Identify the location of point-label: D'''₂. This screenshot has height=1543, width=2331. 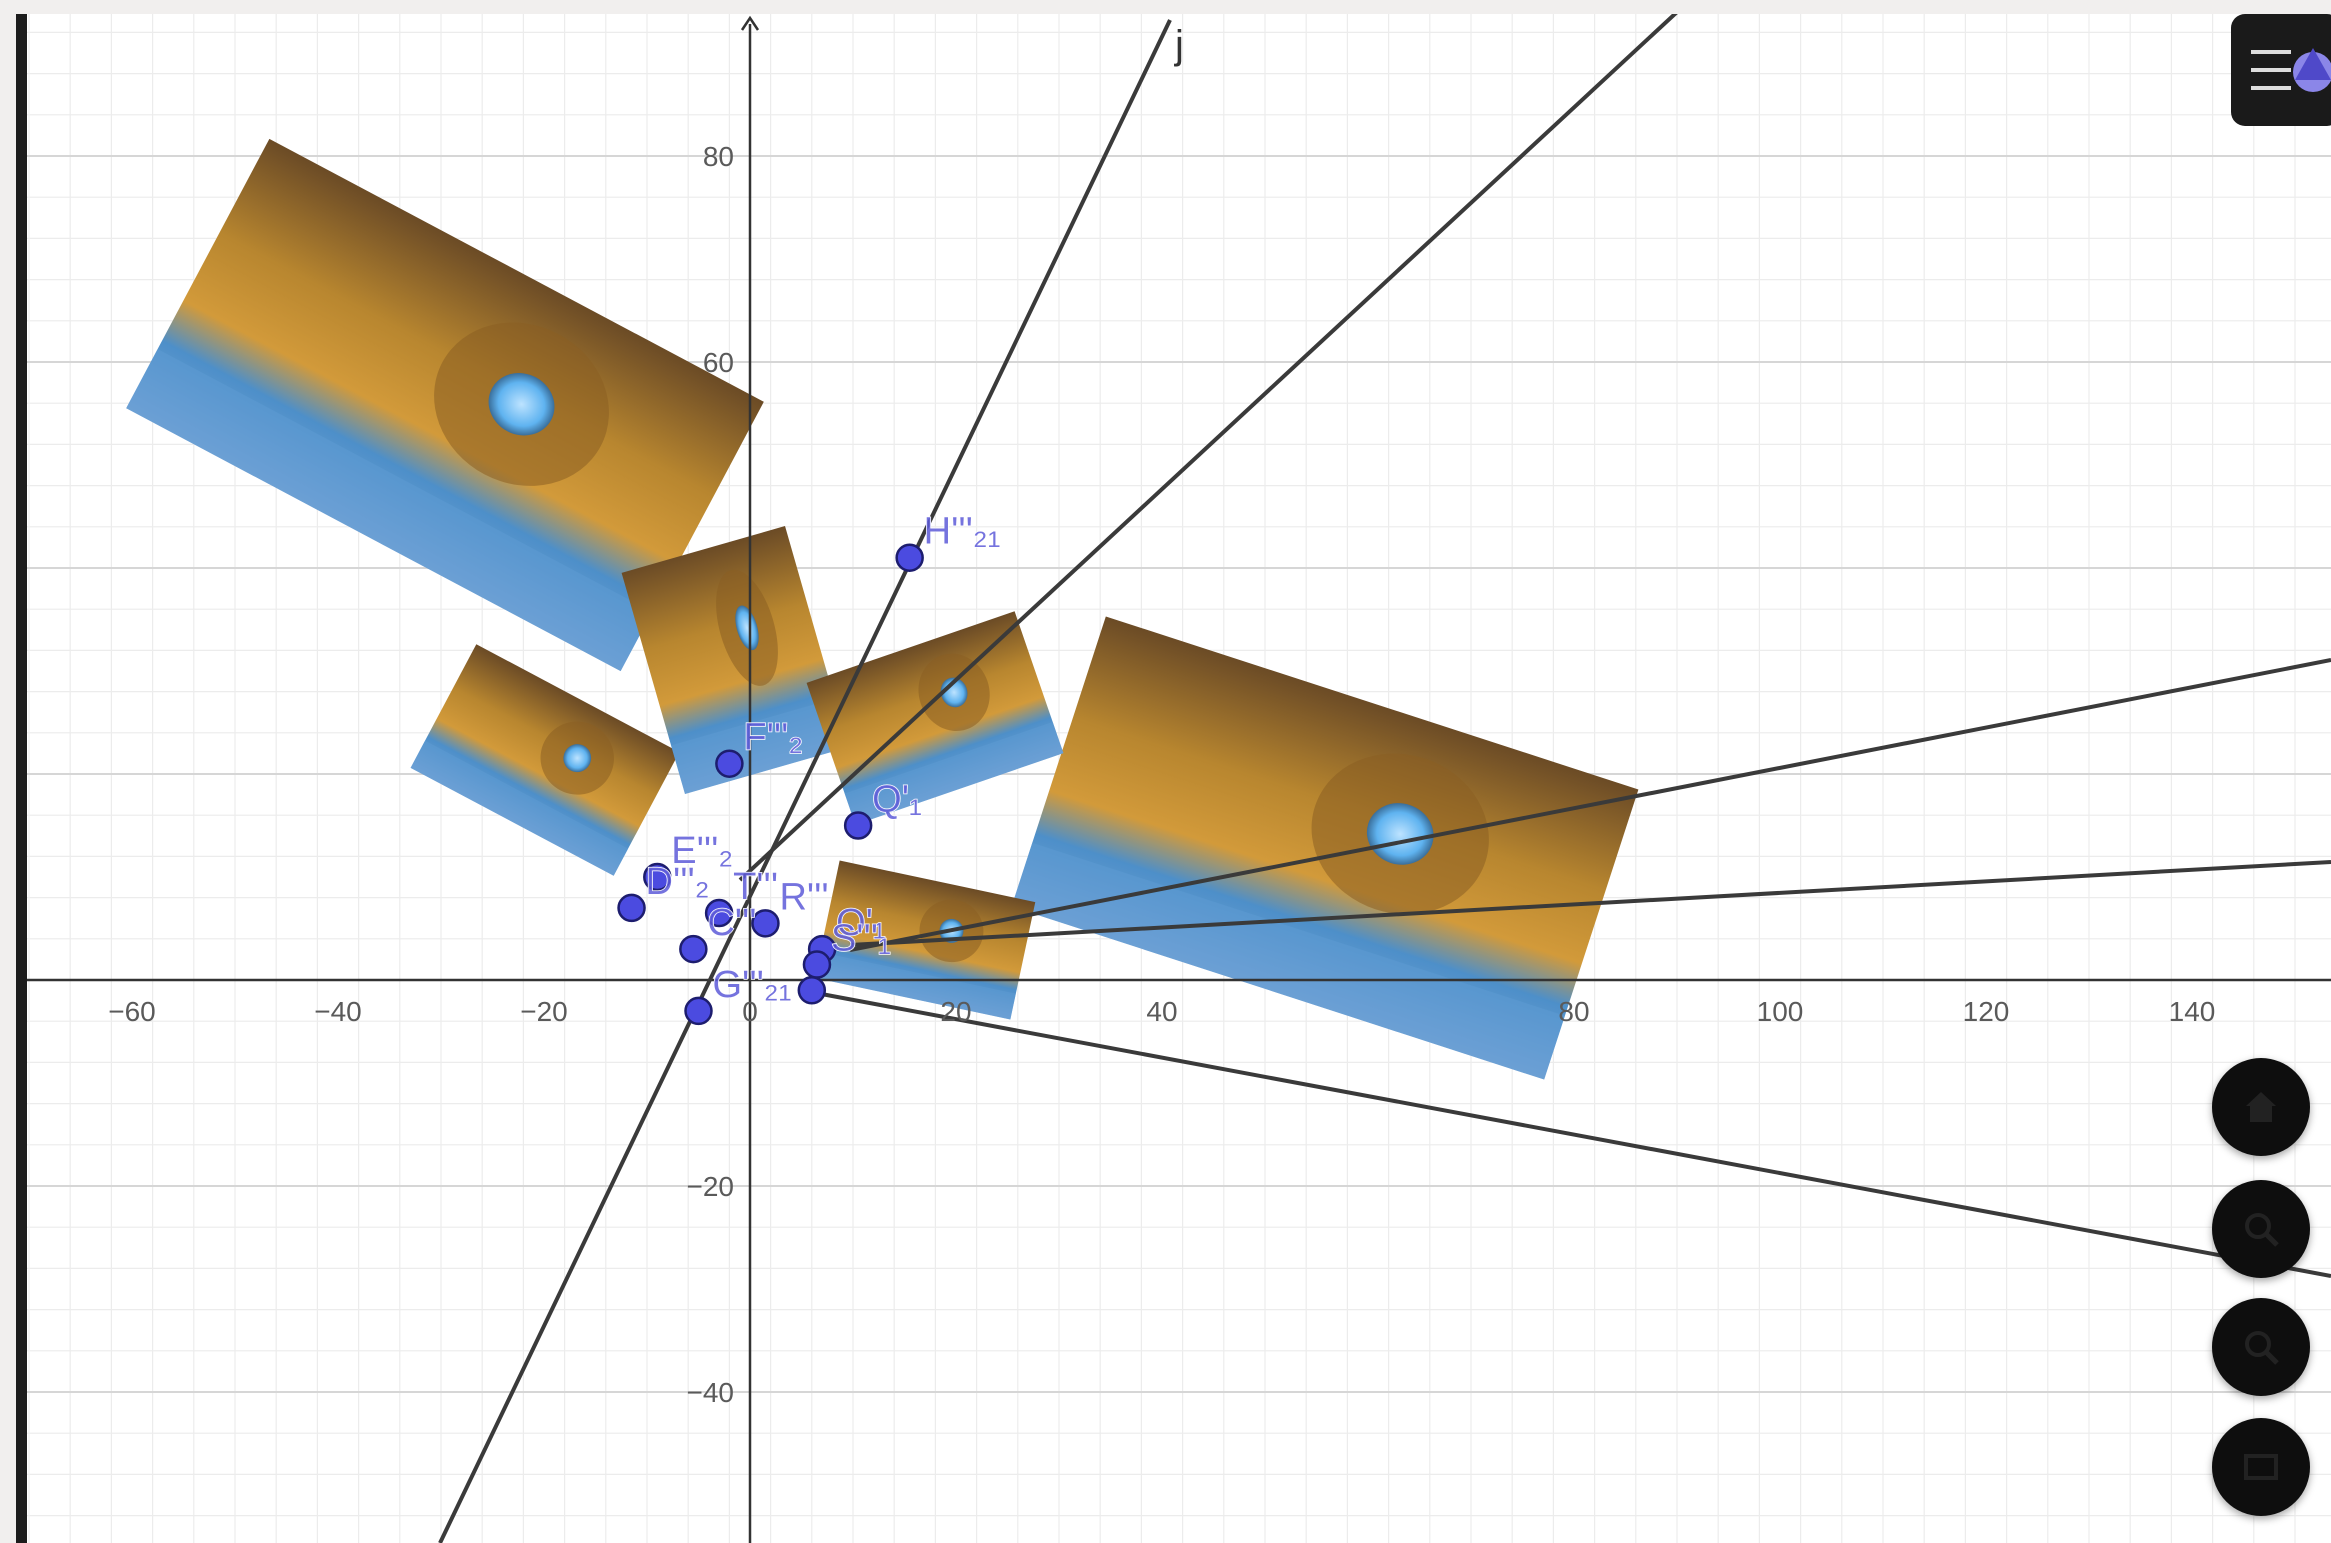
(678, 882).